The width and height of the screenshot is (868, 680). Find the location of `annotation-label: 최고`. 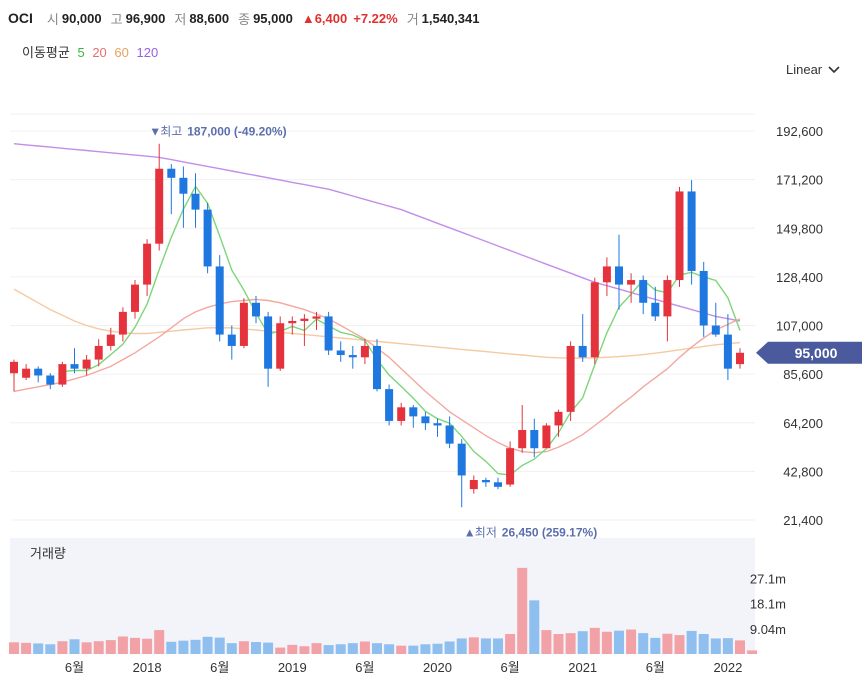

annotation-label: 최고 is located at coordinates (171, 132).